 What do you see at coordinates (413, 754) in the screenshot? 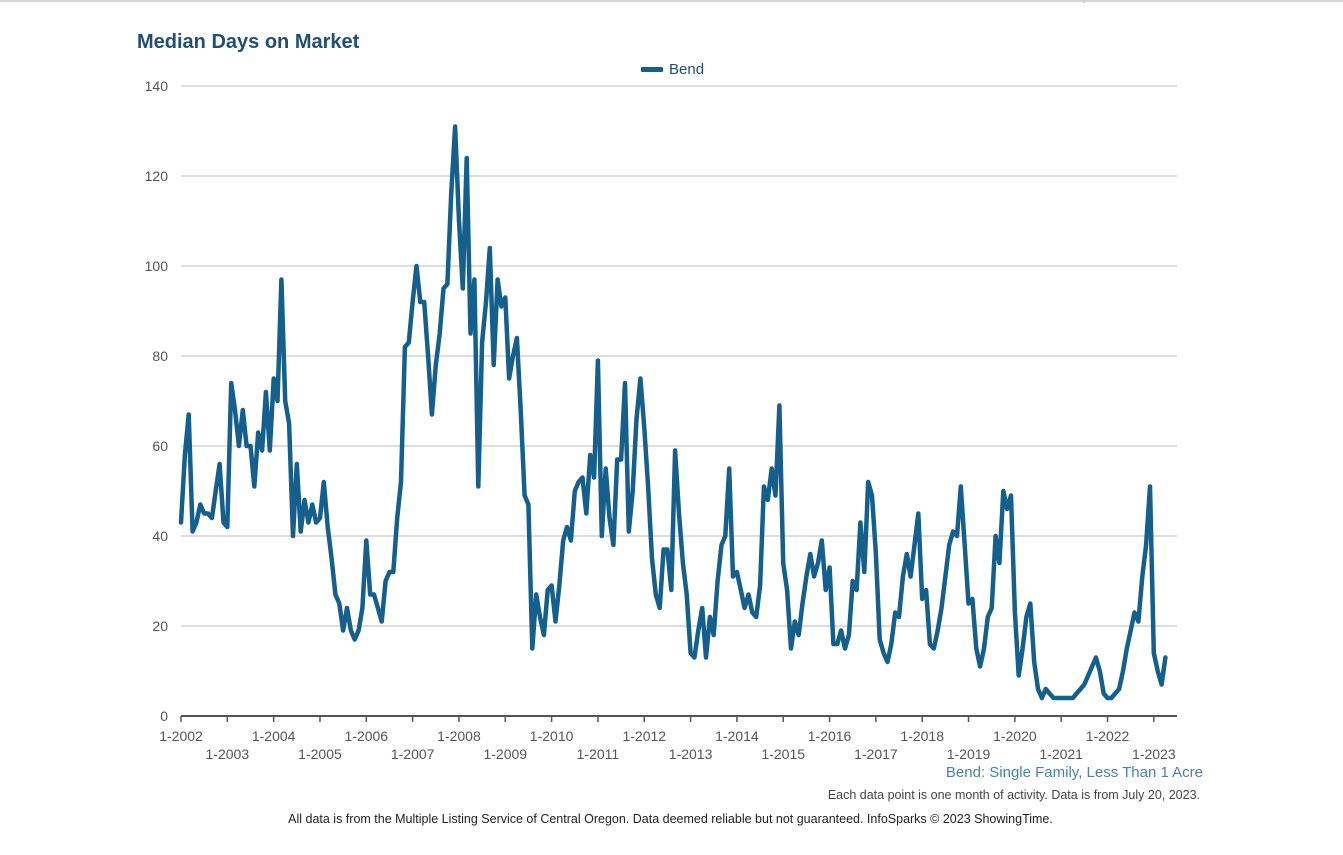
I see `x-tick-label-1-2007: 1-2007` at bounding box center [413, 754].